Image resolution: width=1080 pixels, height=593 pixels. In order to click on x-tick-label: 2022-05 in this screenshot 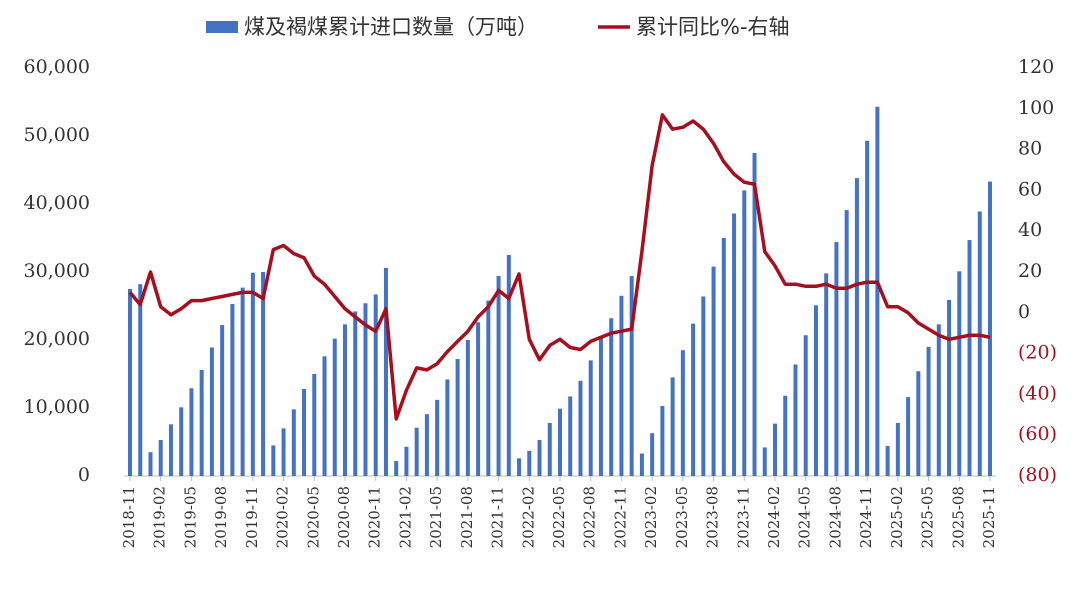, I will do `click(559, 517)`.